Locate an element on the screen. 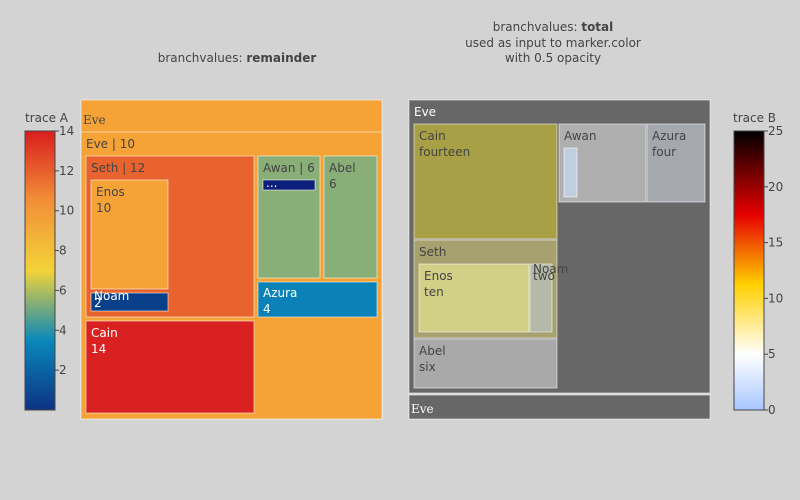 The image size is (800, 500). chart-title-a: branchvalues: remainder is located at coordinates (237, 58).